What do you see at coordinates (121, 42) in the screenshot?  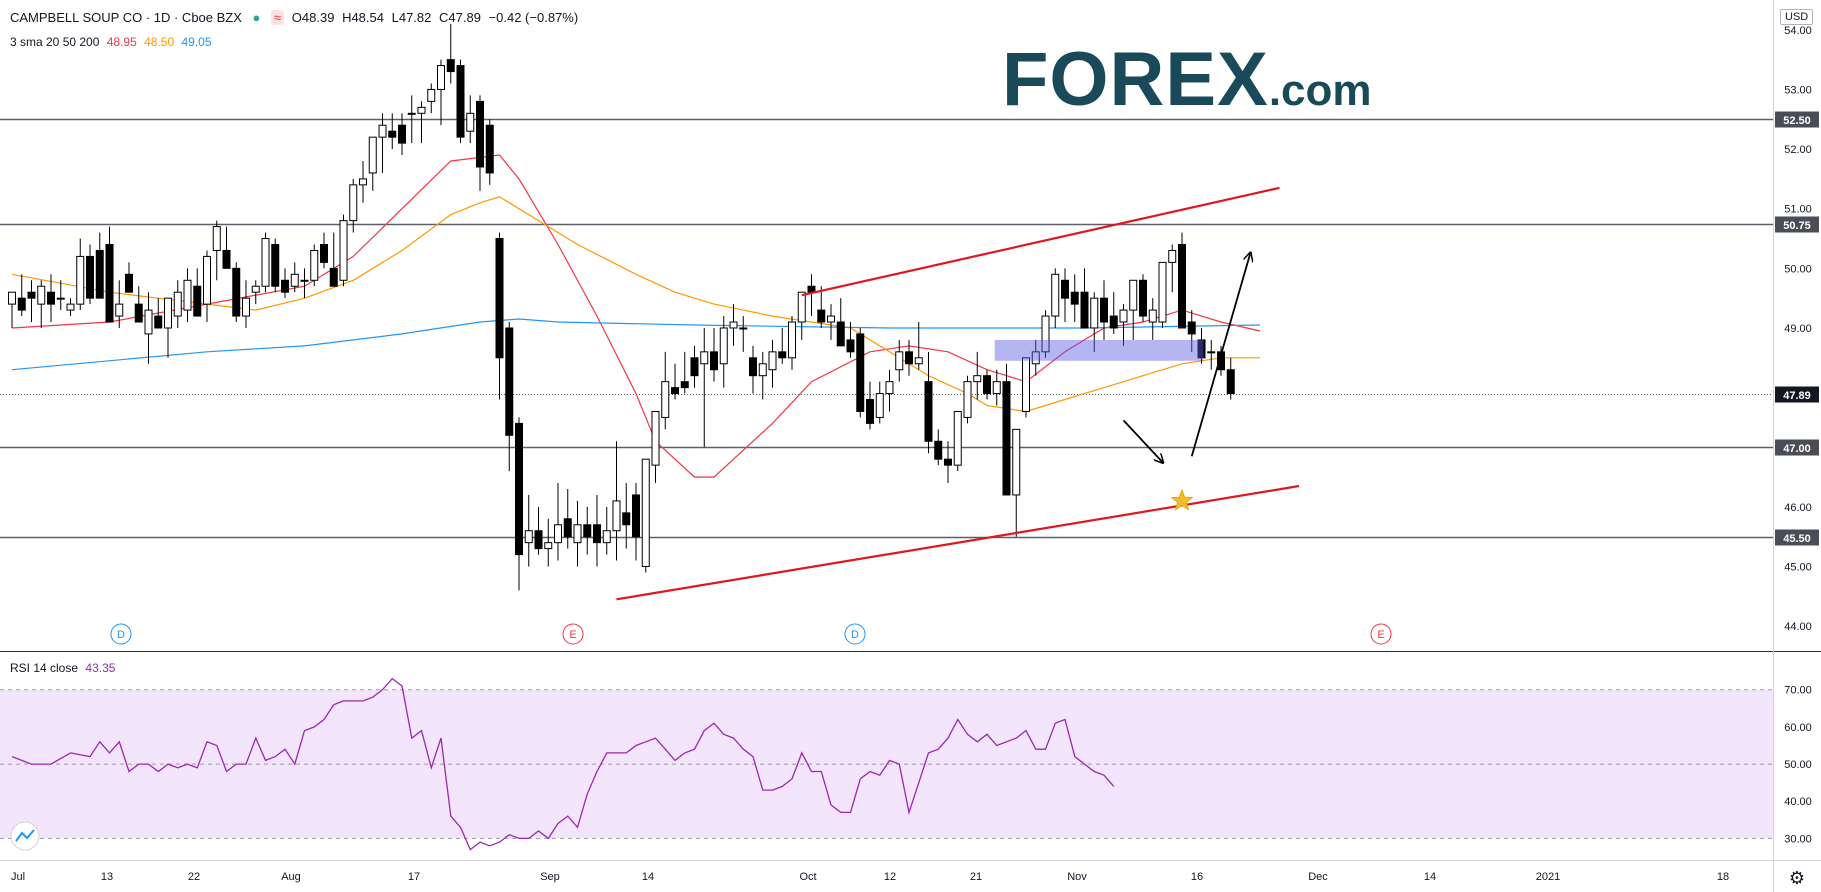 I see `sma20-value: 48.95` at bounding box center [121, 42].